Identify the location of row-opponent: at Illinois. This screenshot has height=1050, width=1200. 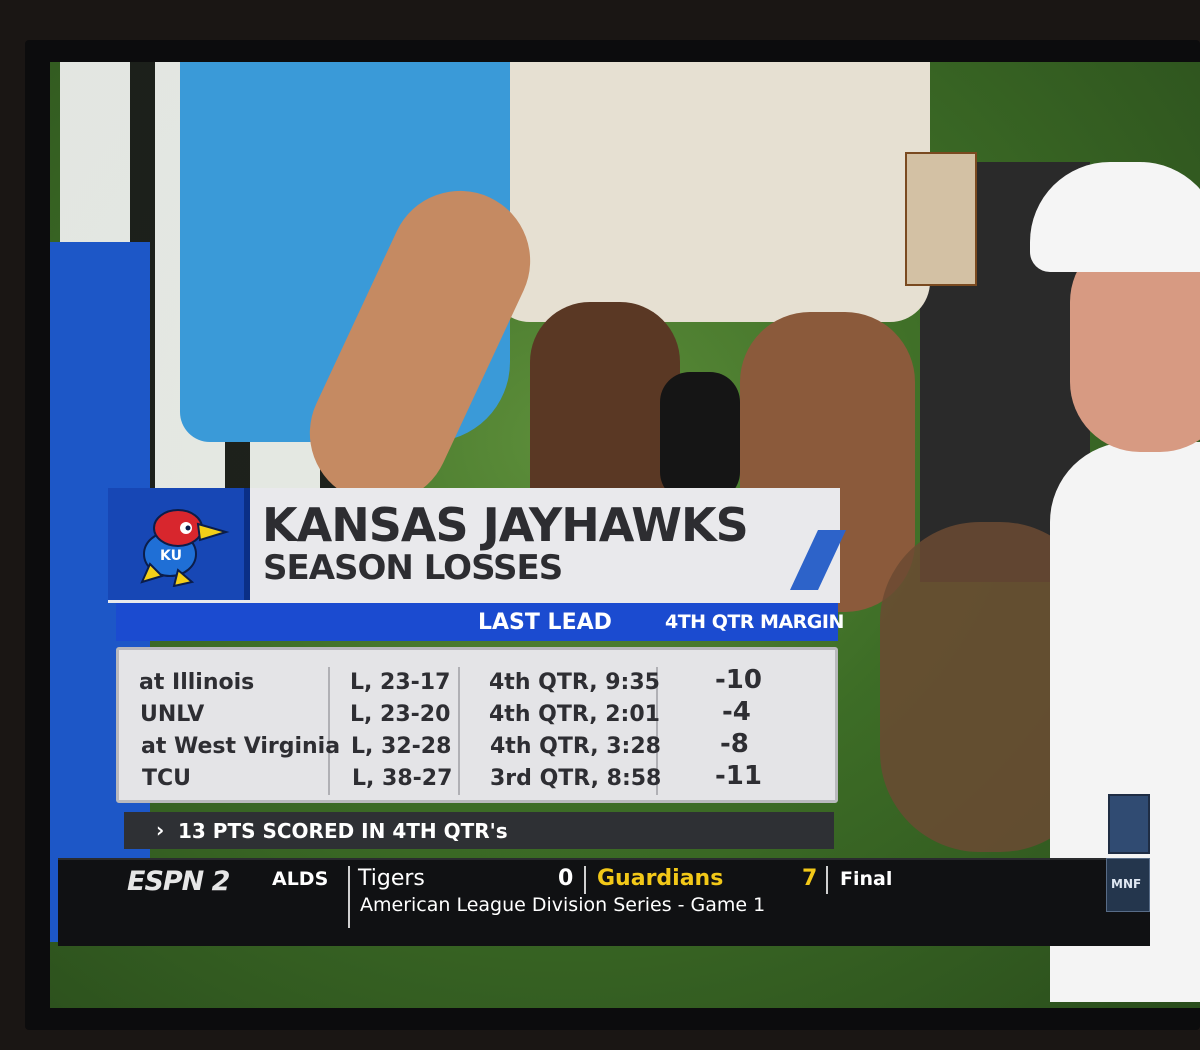
(197, 682).